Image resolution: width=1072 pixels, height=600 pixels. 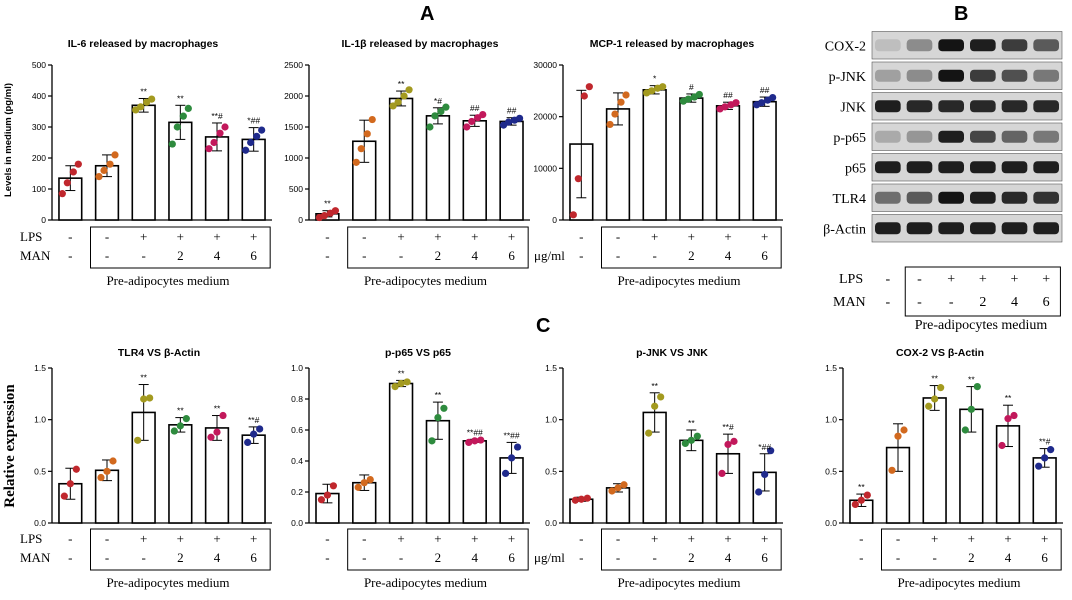 What do you see at coordinates (1046, 302) in the screenshot?
I see `blot-man-value: 6` at bounding box center [1046, 302].